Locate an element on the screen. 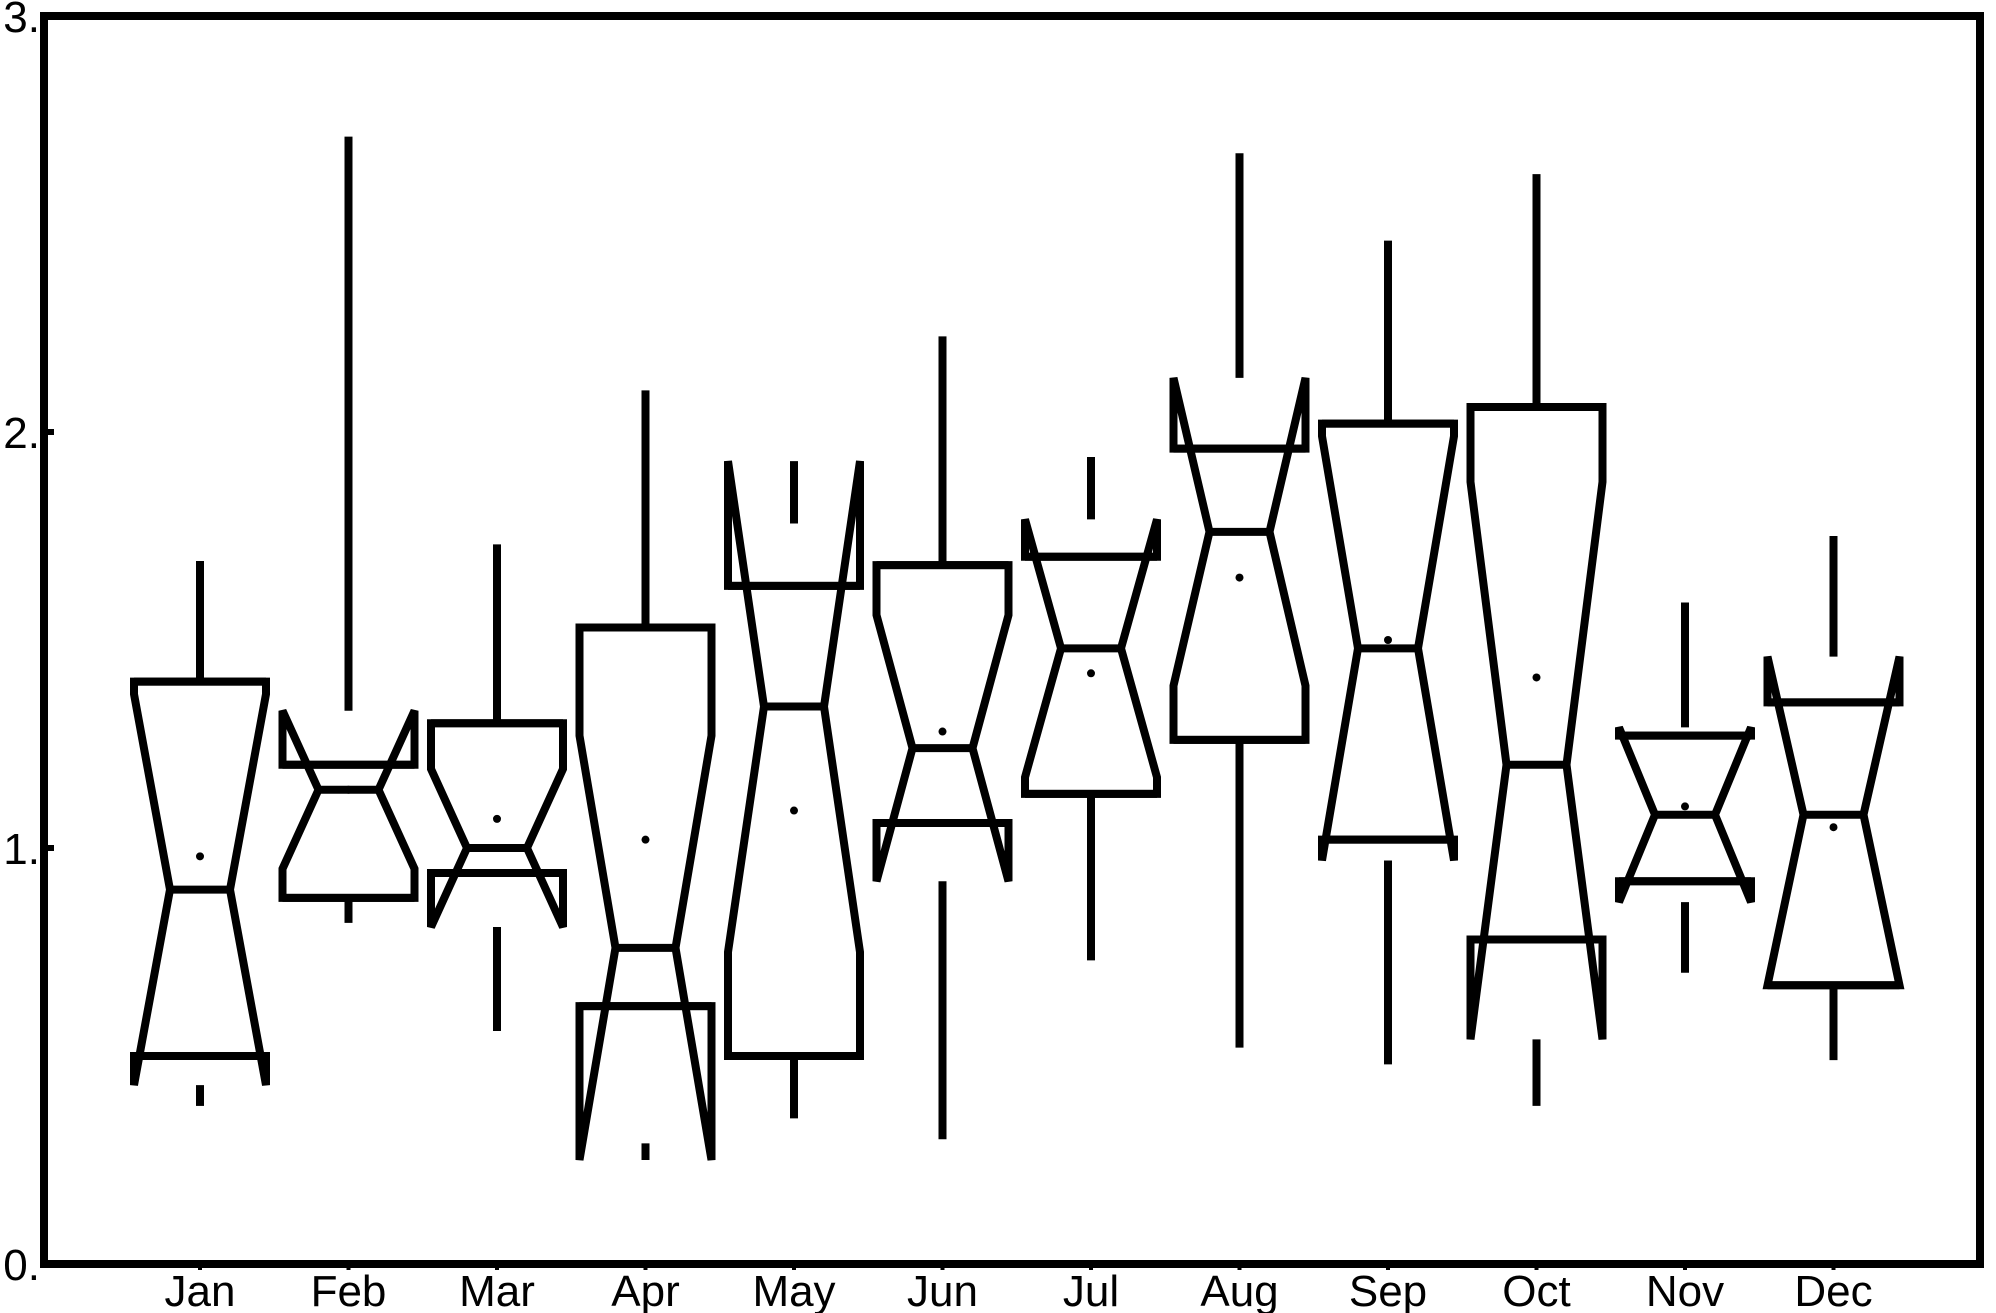 The width and height of the screenshot is (1996, 1313). box-apr is located at coordinates (645, 775).